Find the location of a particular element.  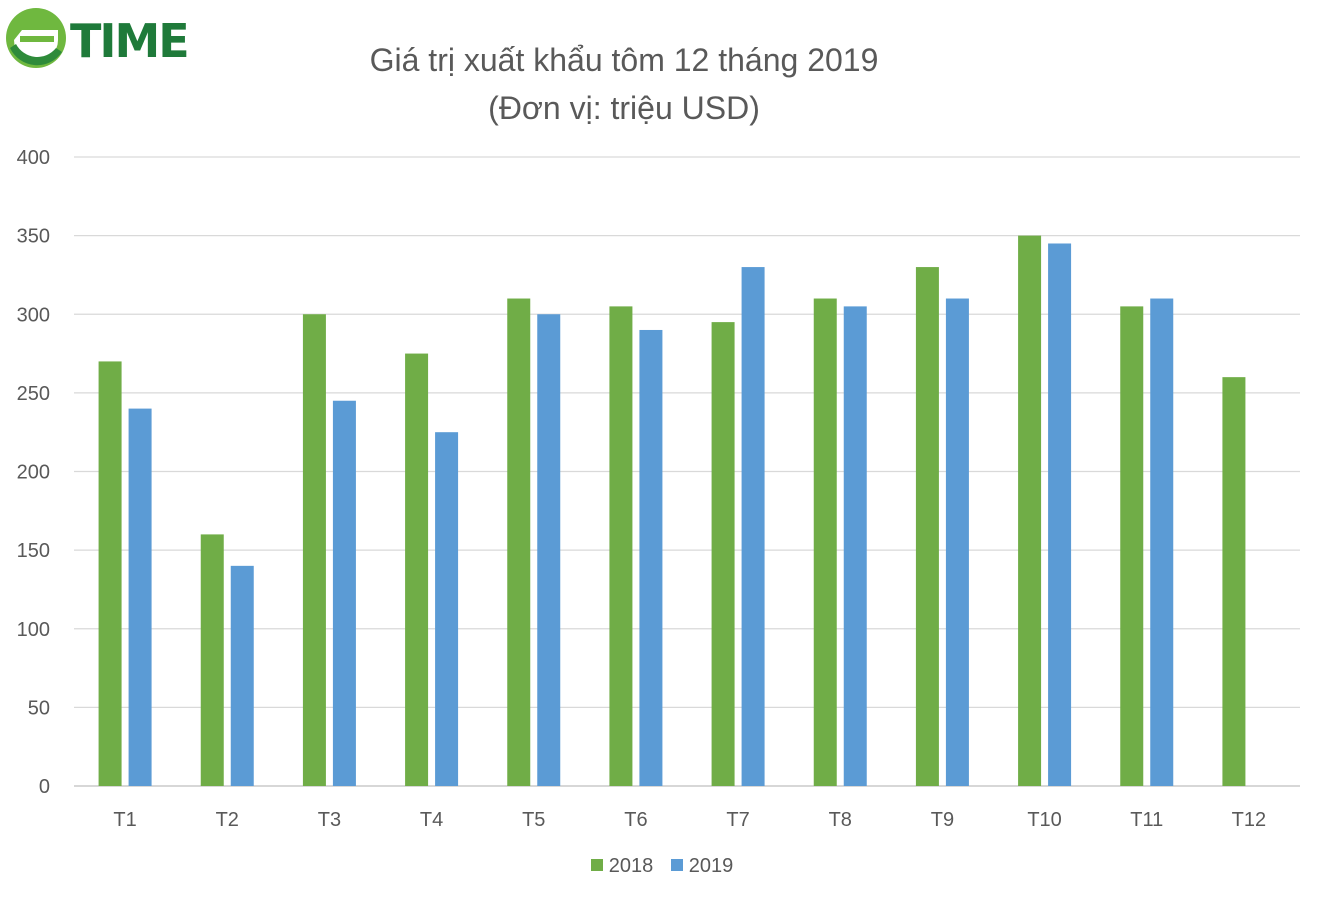

y-tick-label: 350 is located at coordinates (33, 237).